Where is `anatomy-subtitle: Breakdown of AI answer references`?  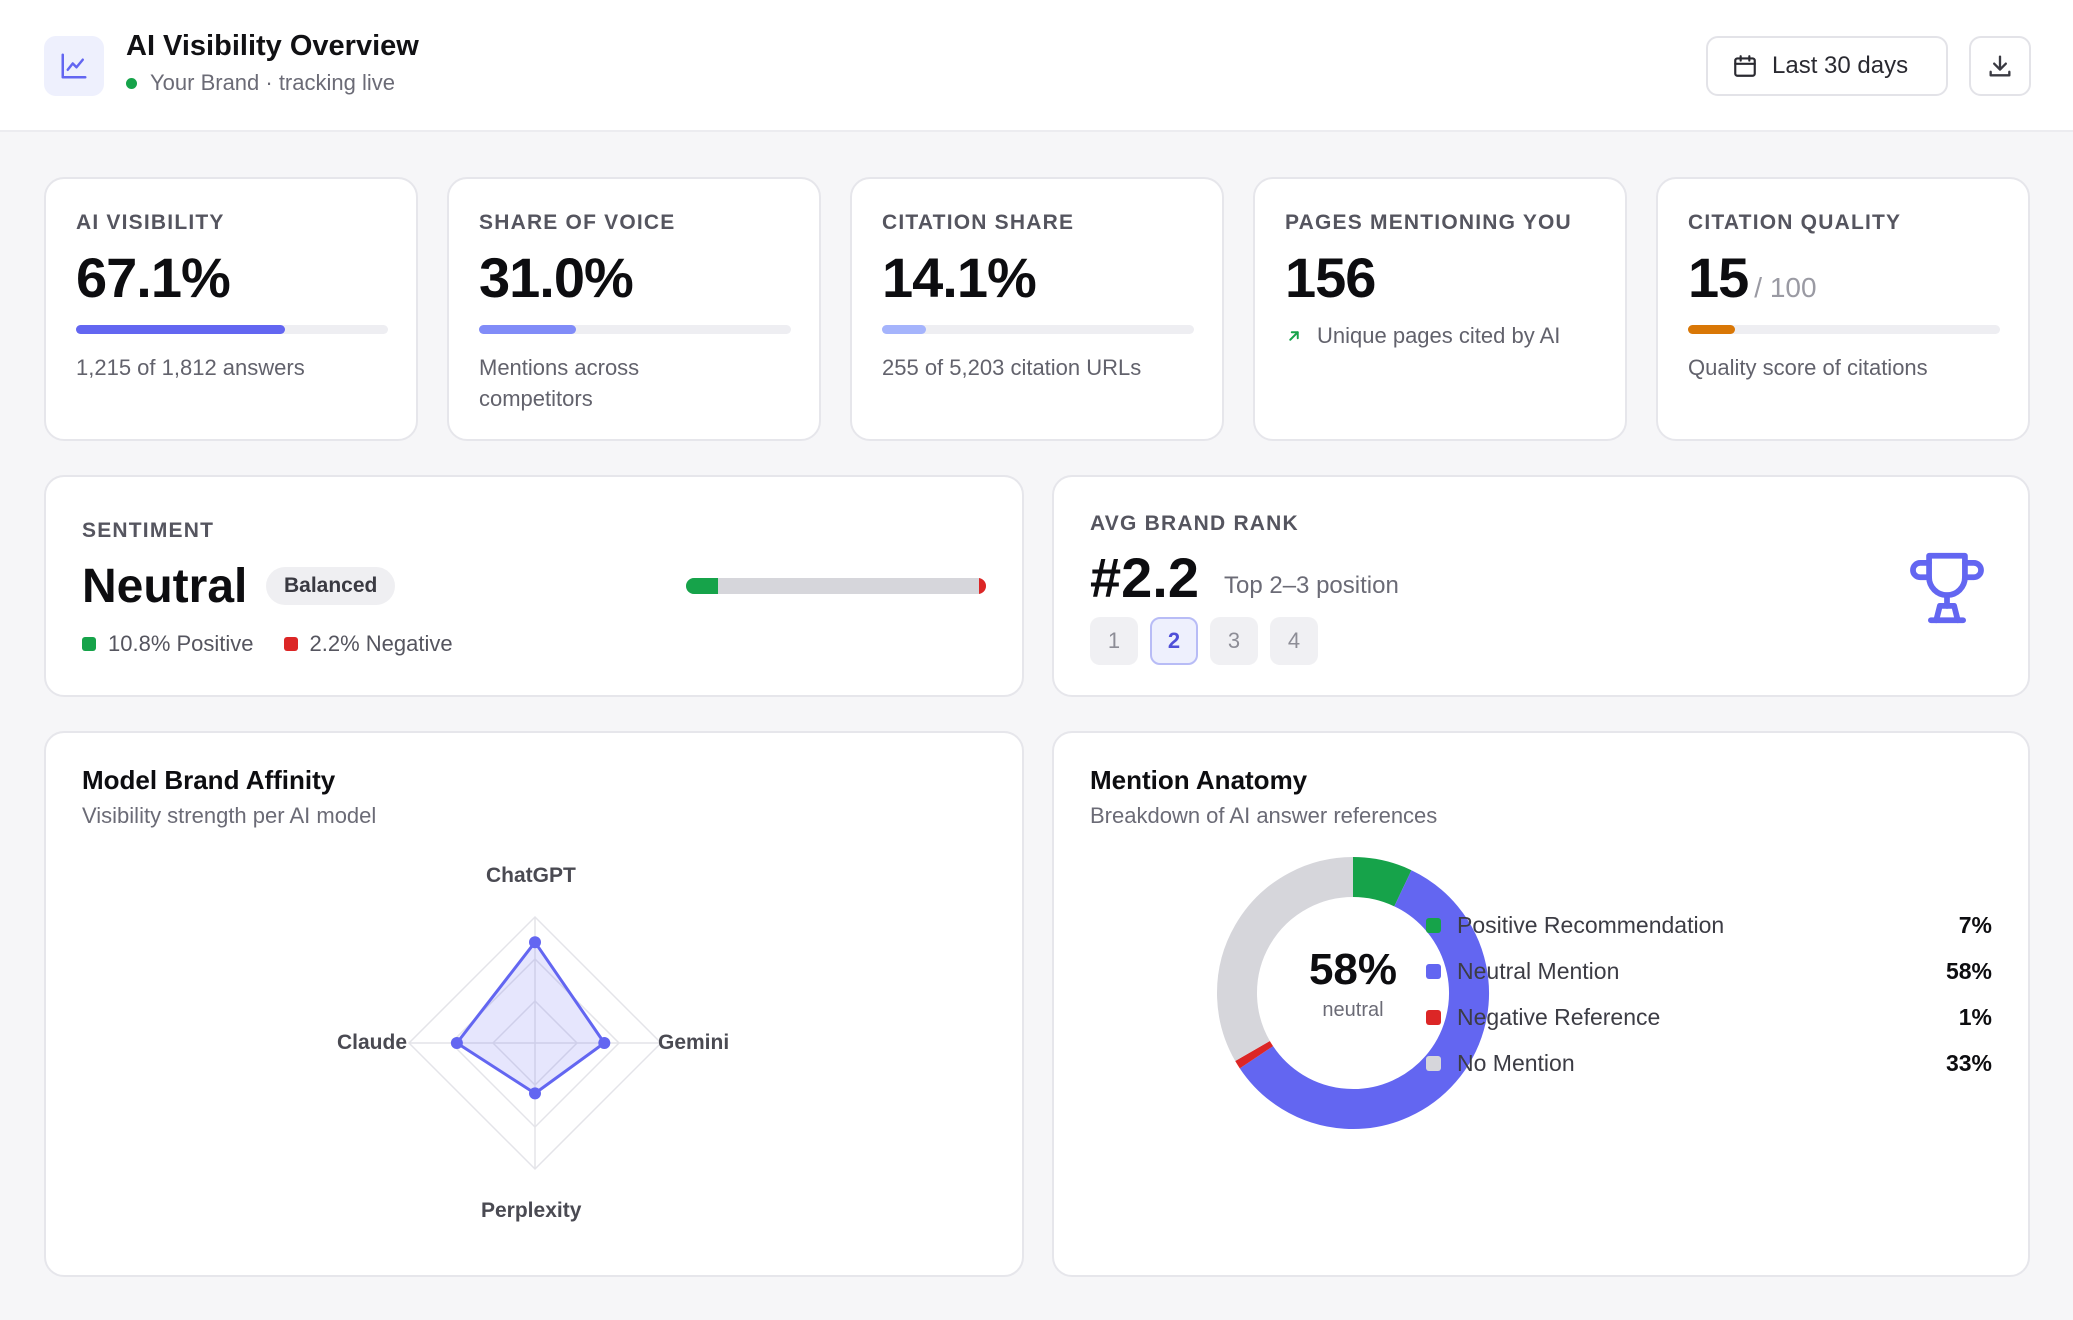
anatomy-subtitle: Breakdown of AI answer references is located at coordinates (1264, 815).